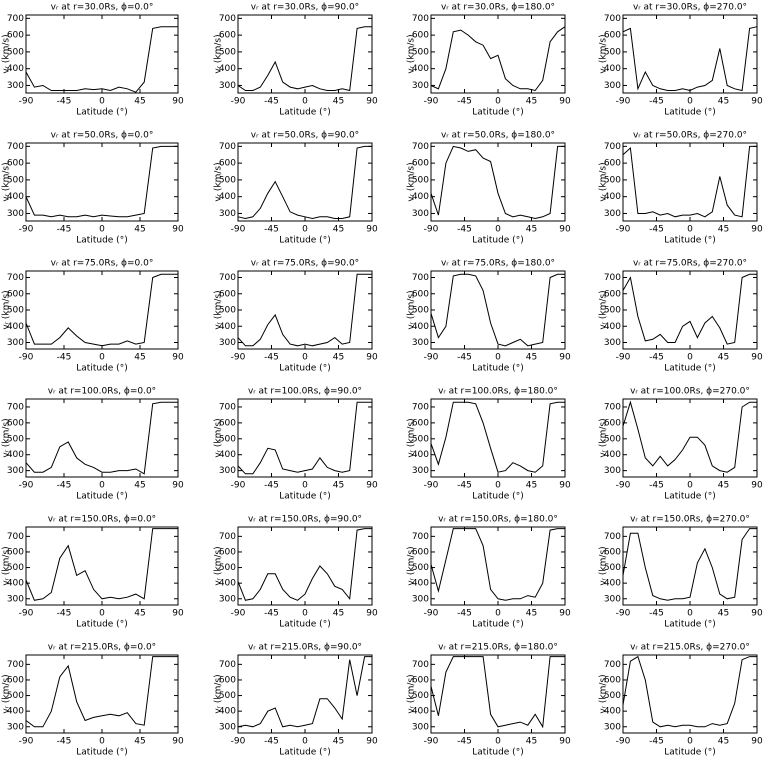 The image size is (768, 768). Describe the element at coordinates (498, 392) in the screenshot. I see `panel-title: vᵣ at r=100.0Rs, ϕ=180.0°` at that location.